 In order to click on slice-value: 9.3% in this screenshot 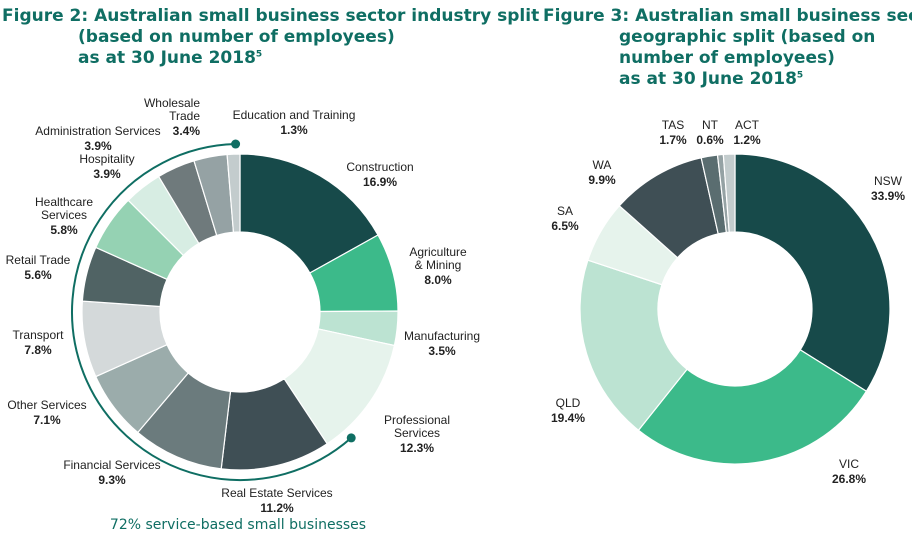, I will do `click(112, 480)`.